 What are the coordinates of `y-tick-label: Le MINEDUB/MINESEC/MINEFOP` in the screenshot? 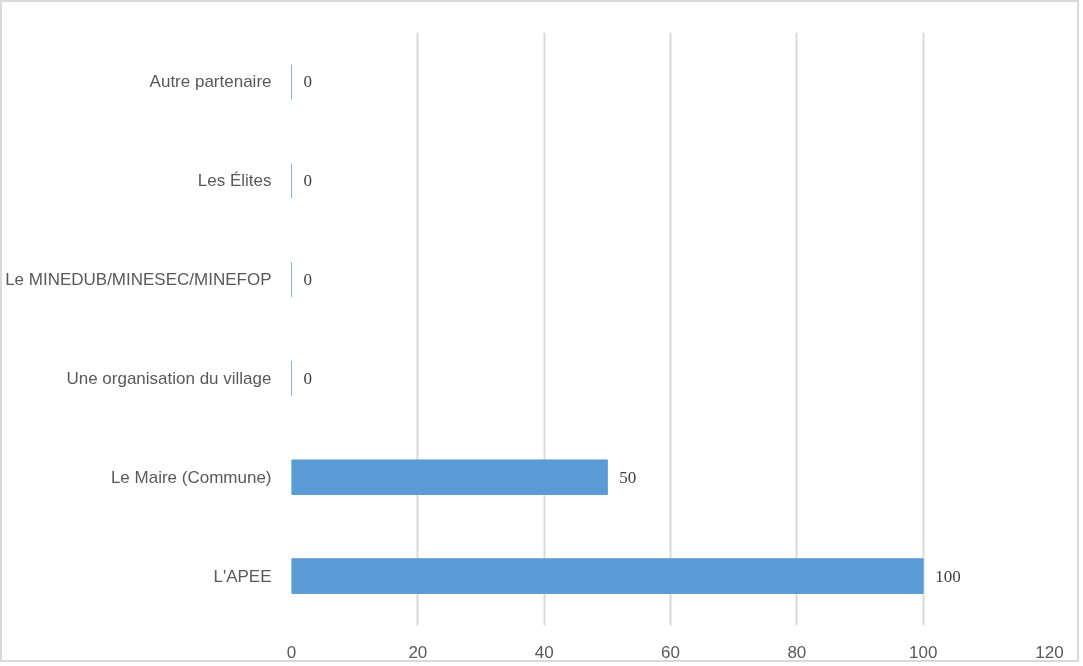 It's located at (138, 280).